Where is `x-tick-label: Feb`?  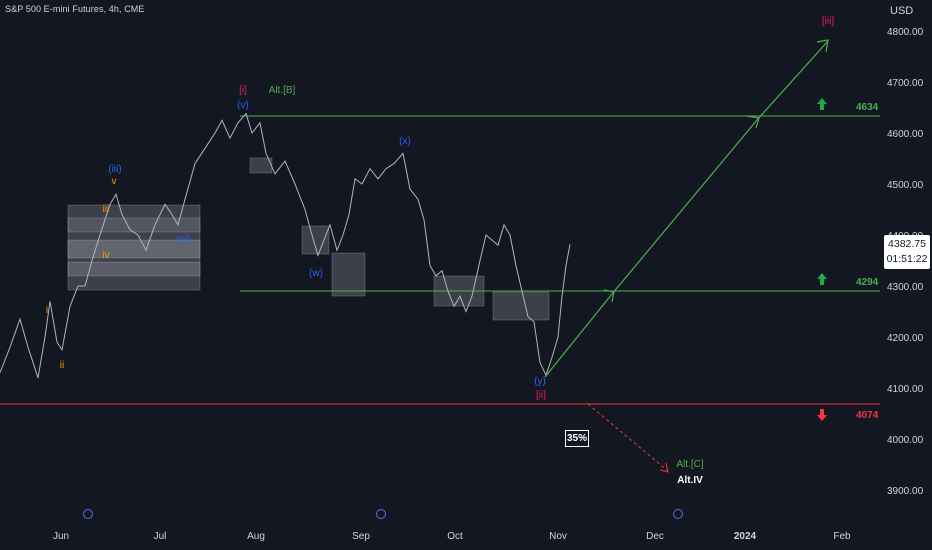 x-tick-label: Feb is located at coordinates (842, 536).